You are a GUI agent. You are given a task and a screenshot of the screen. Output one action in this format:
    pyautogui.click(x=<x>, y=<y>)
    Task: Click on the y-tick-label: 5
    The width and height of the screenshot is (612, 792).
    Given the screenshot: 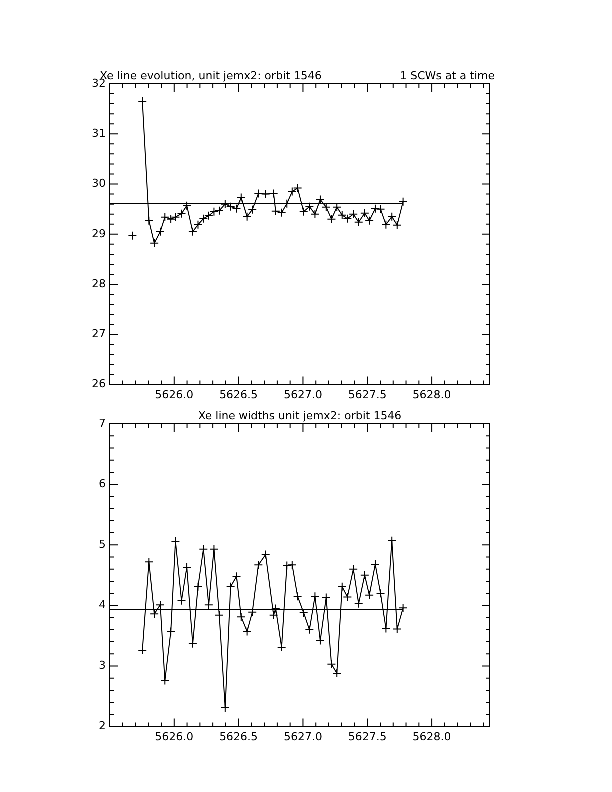 What is the action you would take?
    pyautogui.click(x=102, y=544)
    